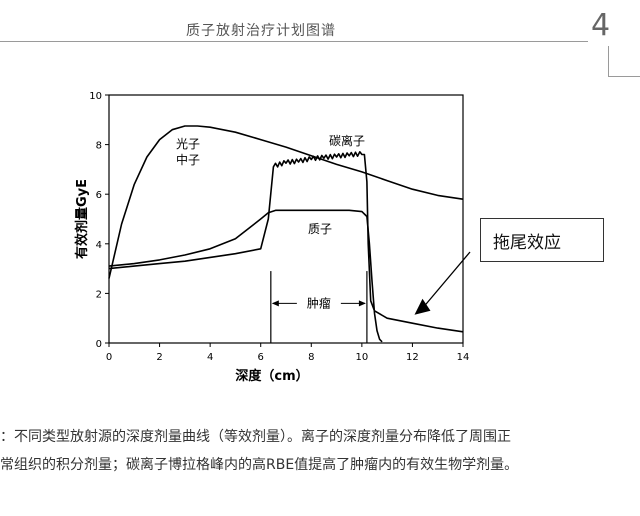 This screenshot has width=640, height=516. What do you see at coordinates (99, 294) in the screenshot?
I see `y-tick-label: 2` at bounding box center [99, 294].